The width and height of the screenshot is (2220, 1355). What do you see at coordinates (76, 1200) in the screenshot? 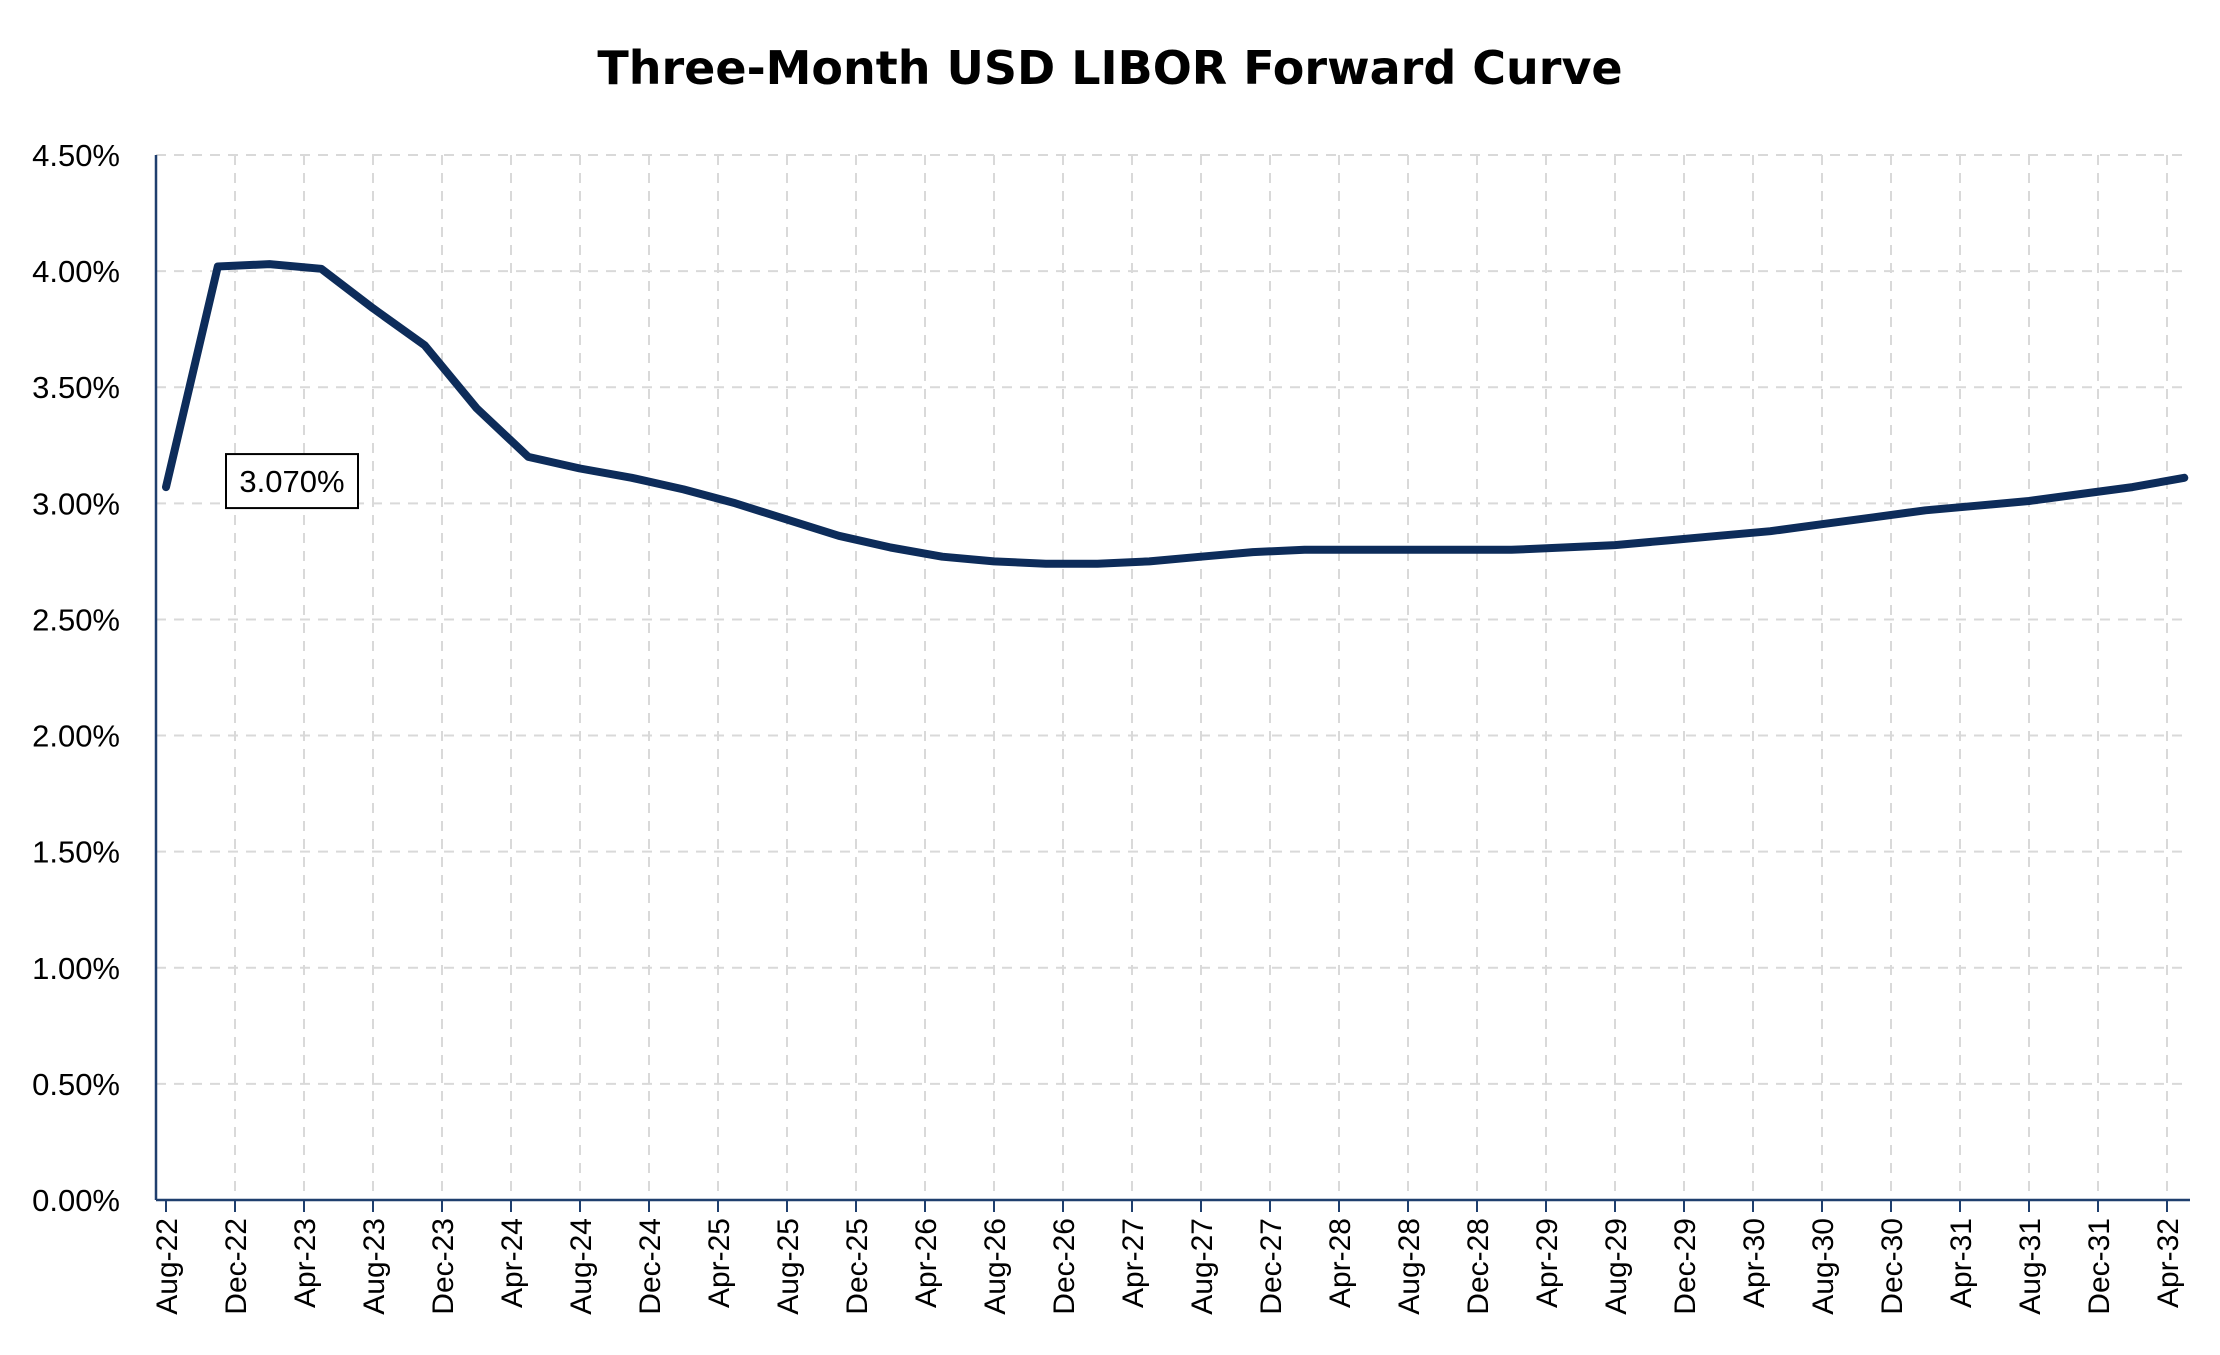
I see `y-tick-label: 0.00%` at bounding box center [76, 1200].